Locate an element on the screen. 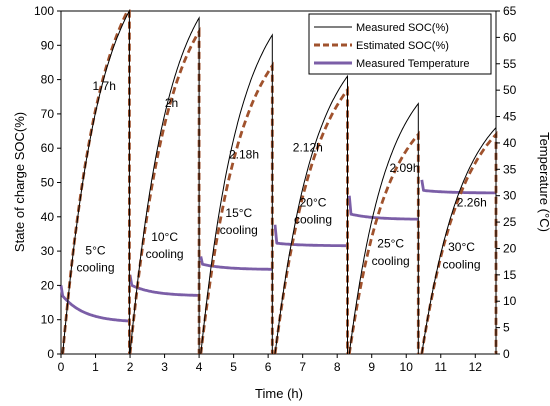 This screenshot has width=550, height=406. y-tick-label: 50 is located at coordinates (48, 183).